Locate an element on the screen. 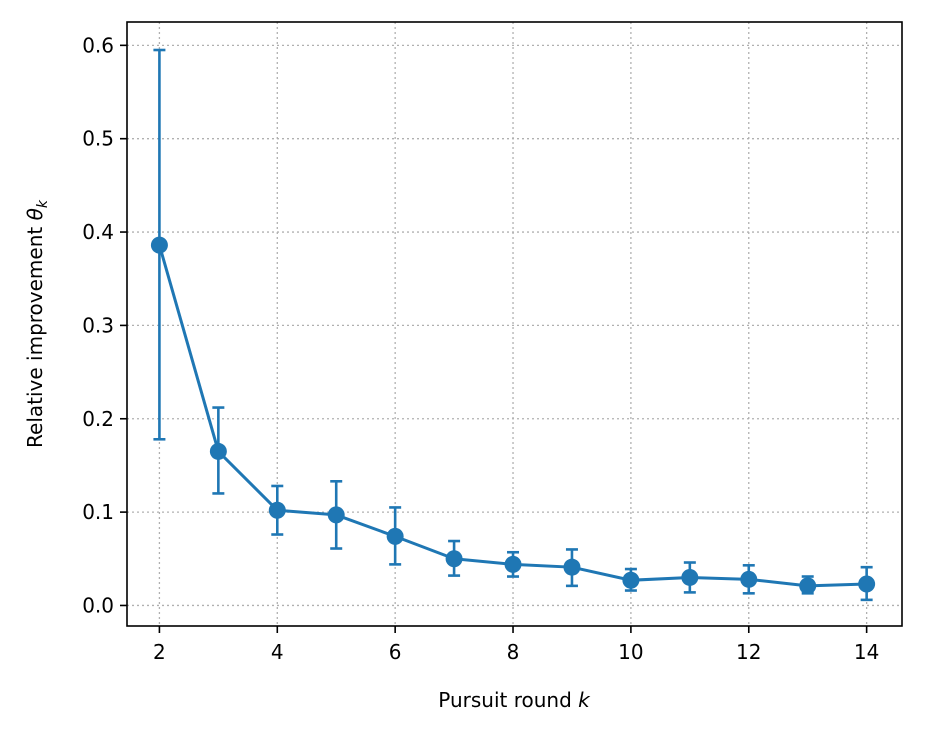  x-tick-label: 2 is located at coordinates (159, 652).